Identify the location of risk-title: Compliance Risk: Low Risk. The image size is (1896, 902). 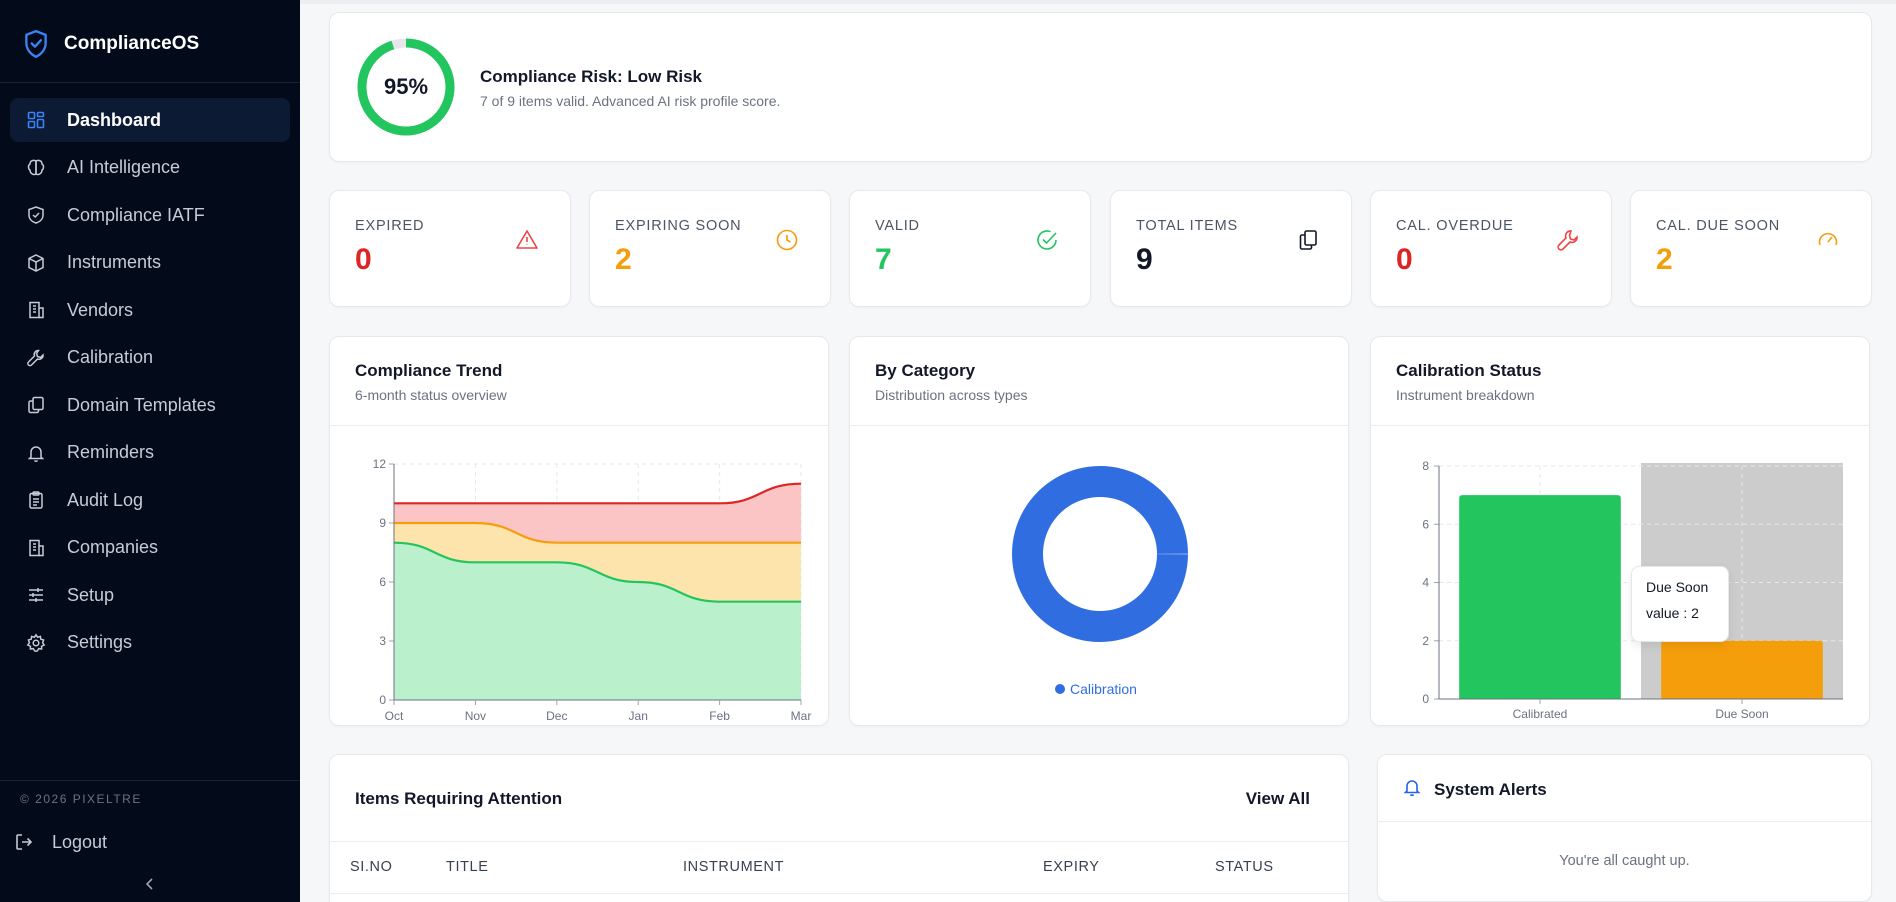
(591, 76).